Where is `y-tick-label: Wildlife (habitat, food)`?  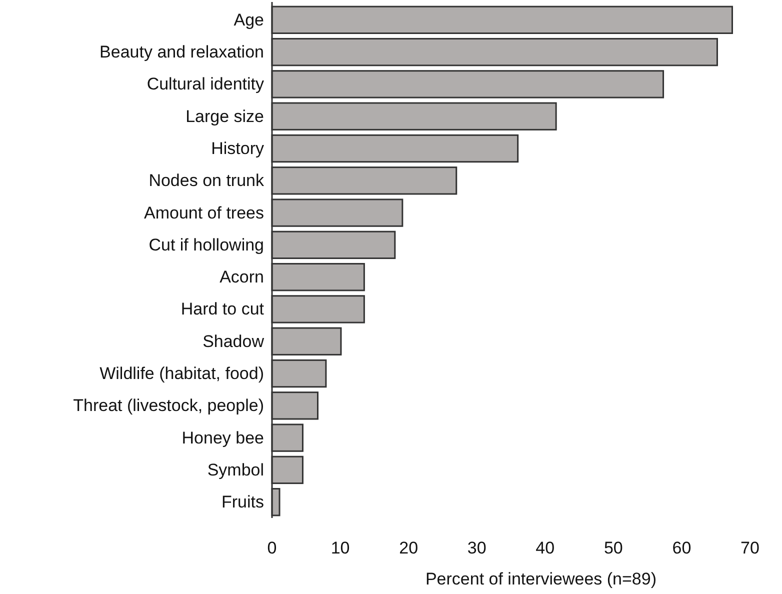
y-tick-label: Wildlife (habitat, food) is located at coordinates (182, 374).